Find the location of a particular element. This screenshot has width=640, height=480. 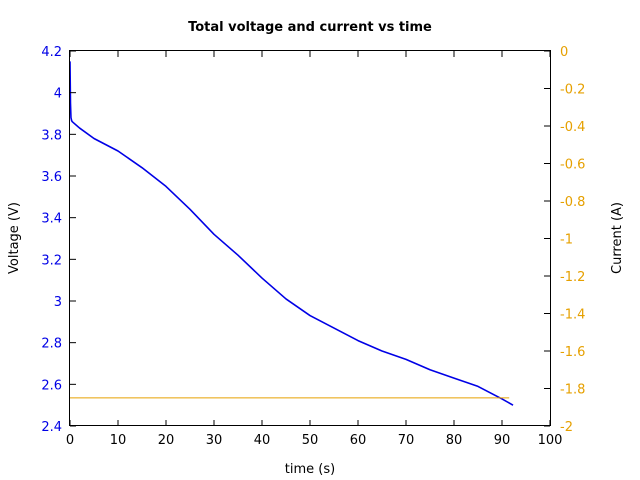

y-tick-label: 3.4 is located at coordinates (51, 219).